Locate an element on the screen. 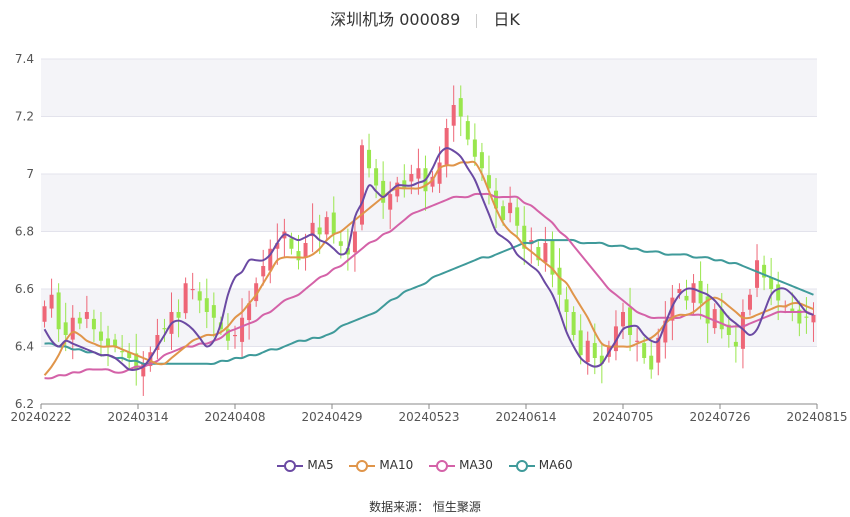  stock-name-code: 深圳机场 000089 is located at coordinates (395, 19).